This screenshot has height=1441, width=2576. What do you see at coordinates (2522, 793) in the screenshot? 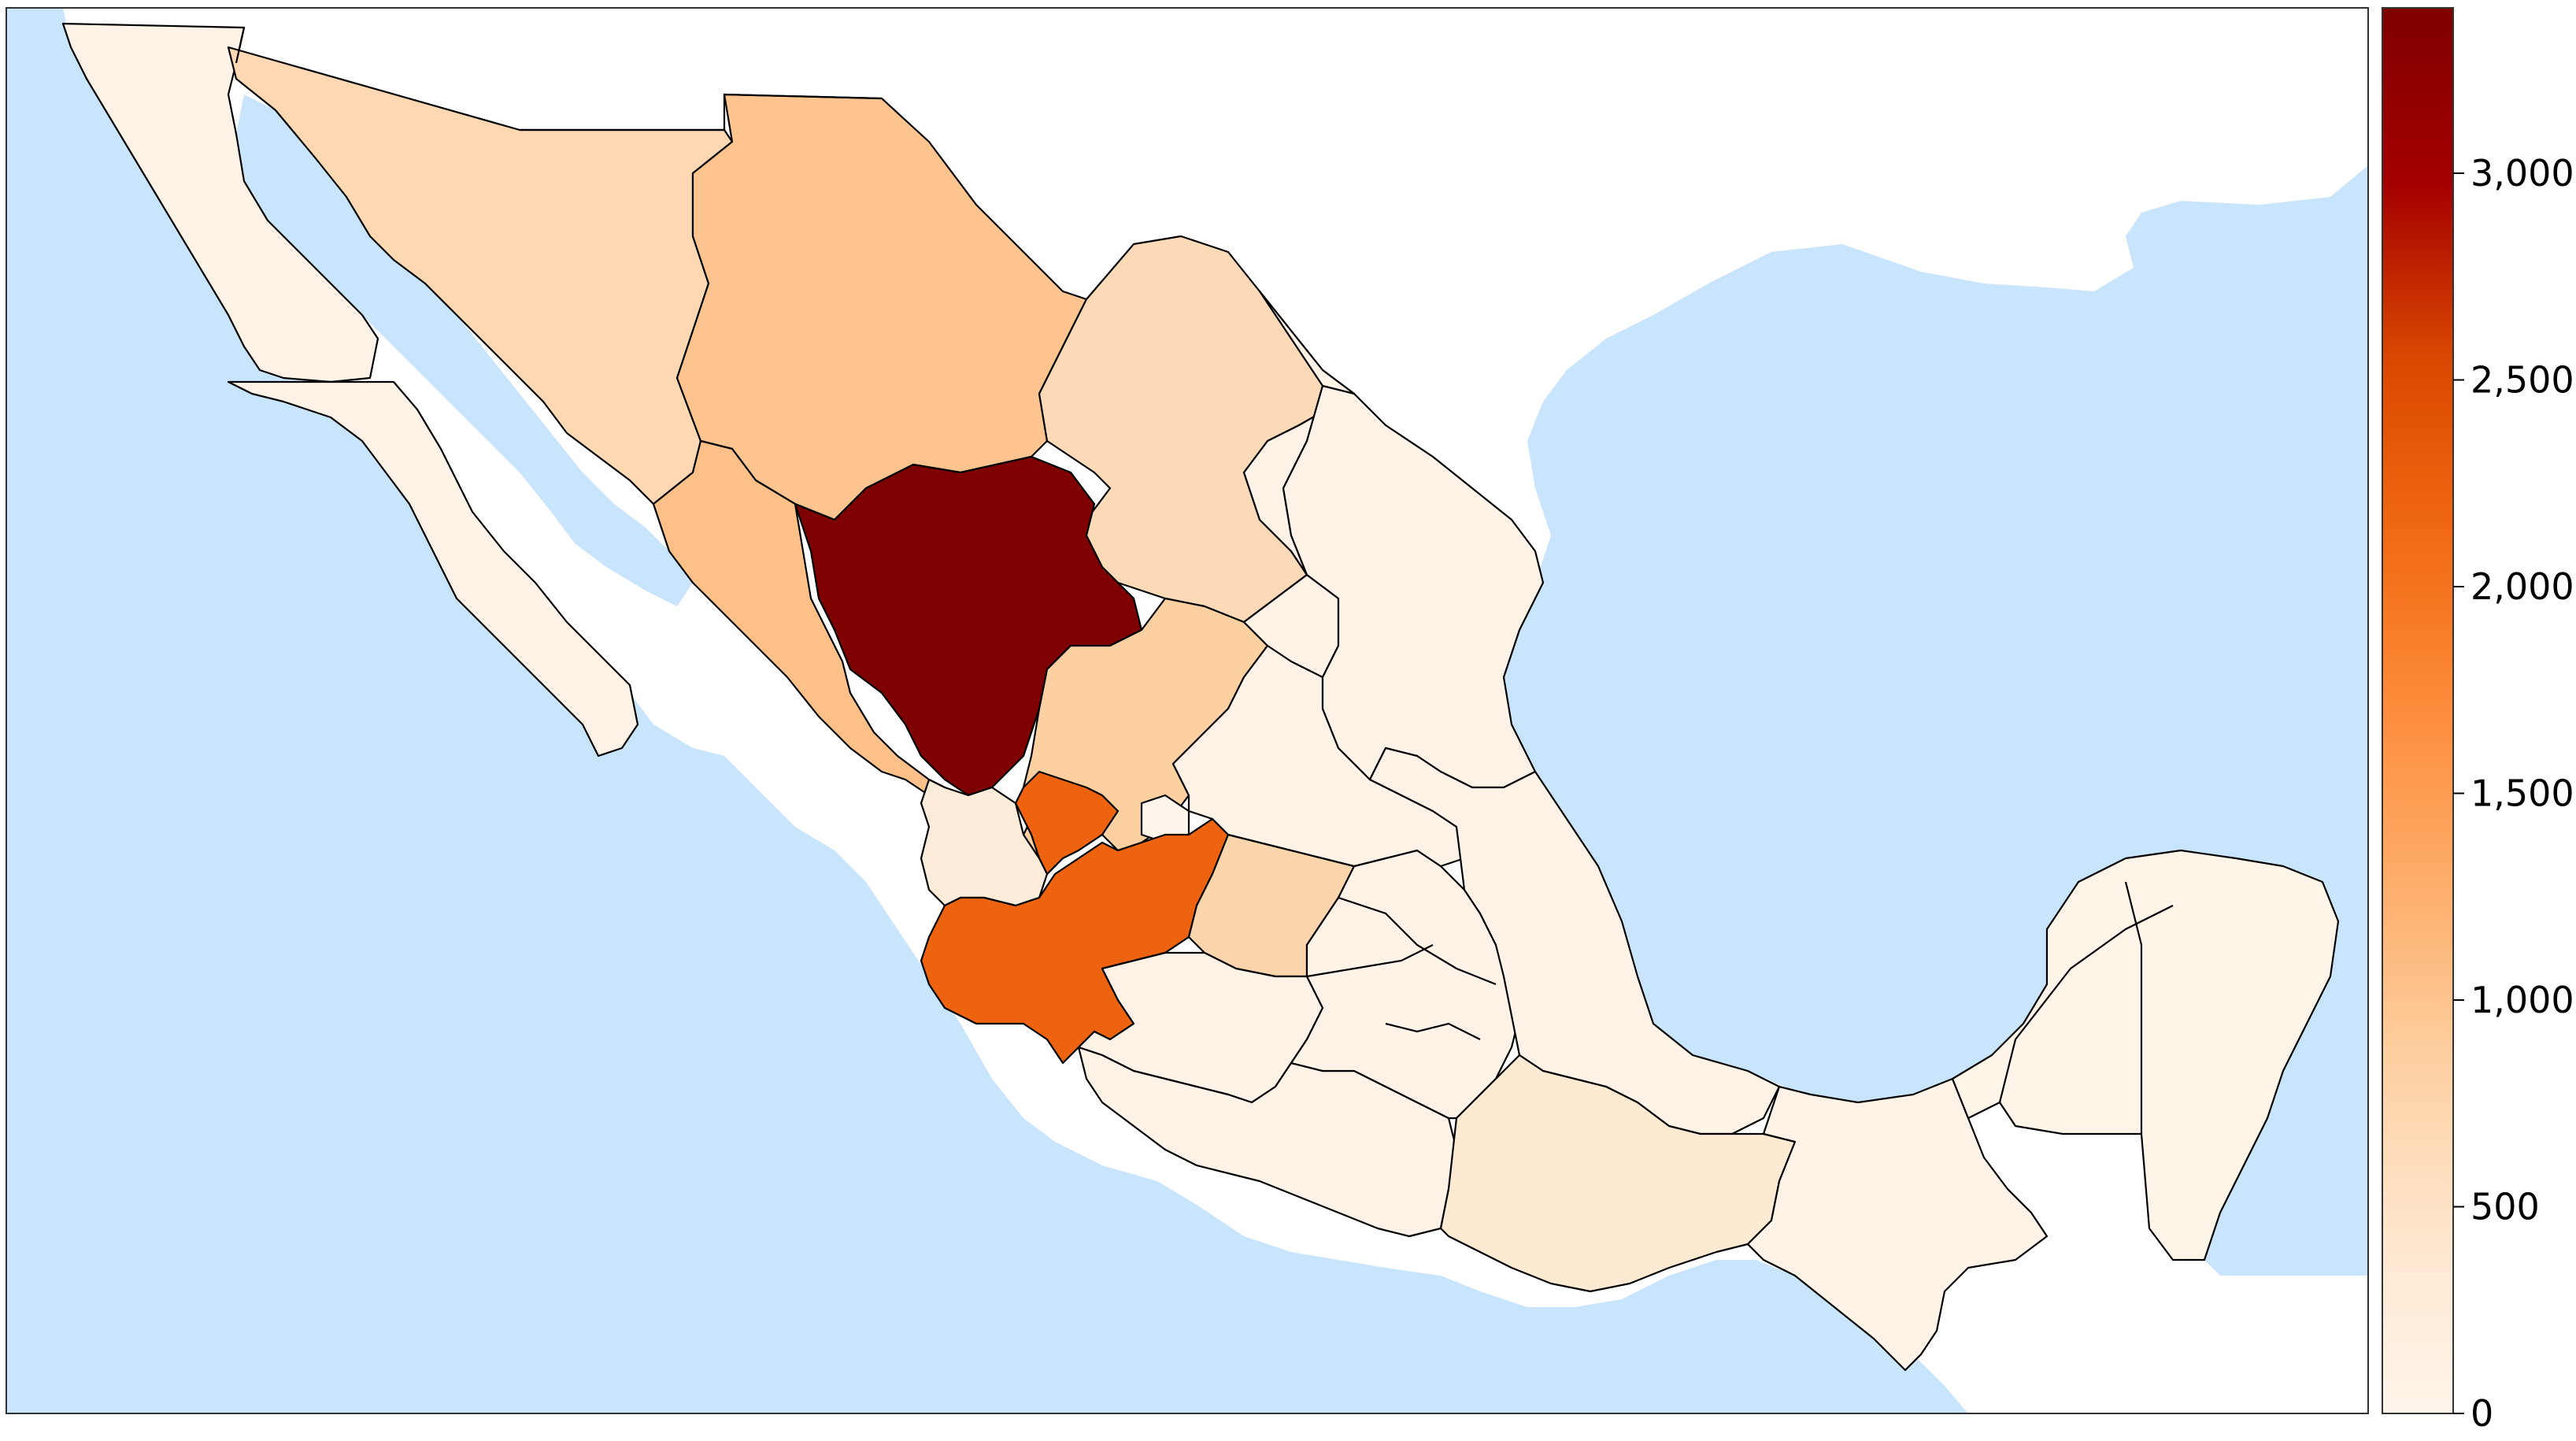
I see `colorbar-tick-label: 1,500` at bounding box center [2522, 793].